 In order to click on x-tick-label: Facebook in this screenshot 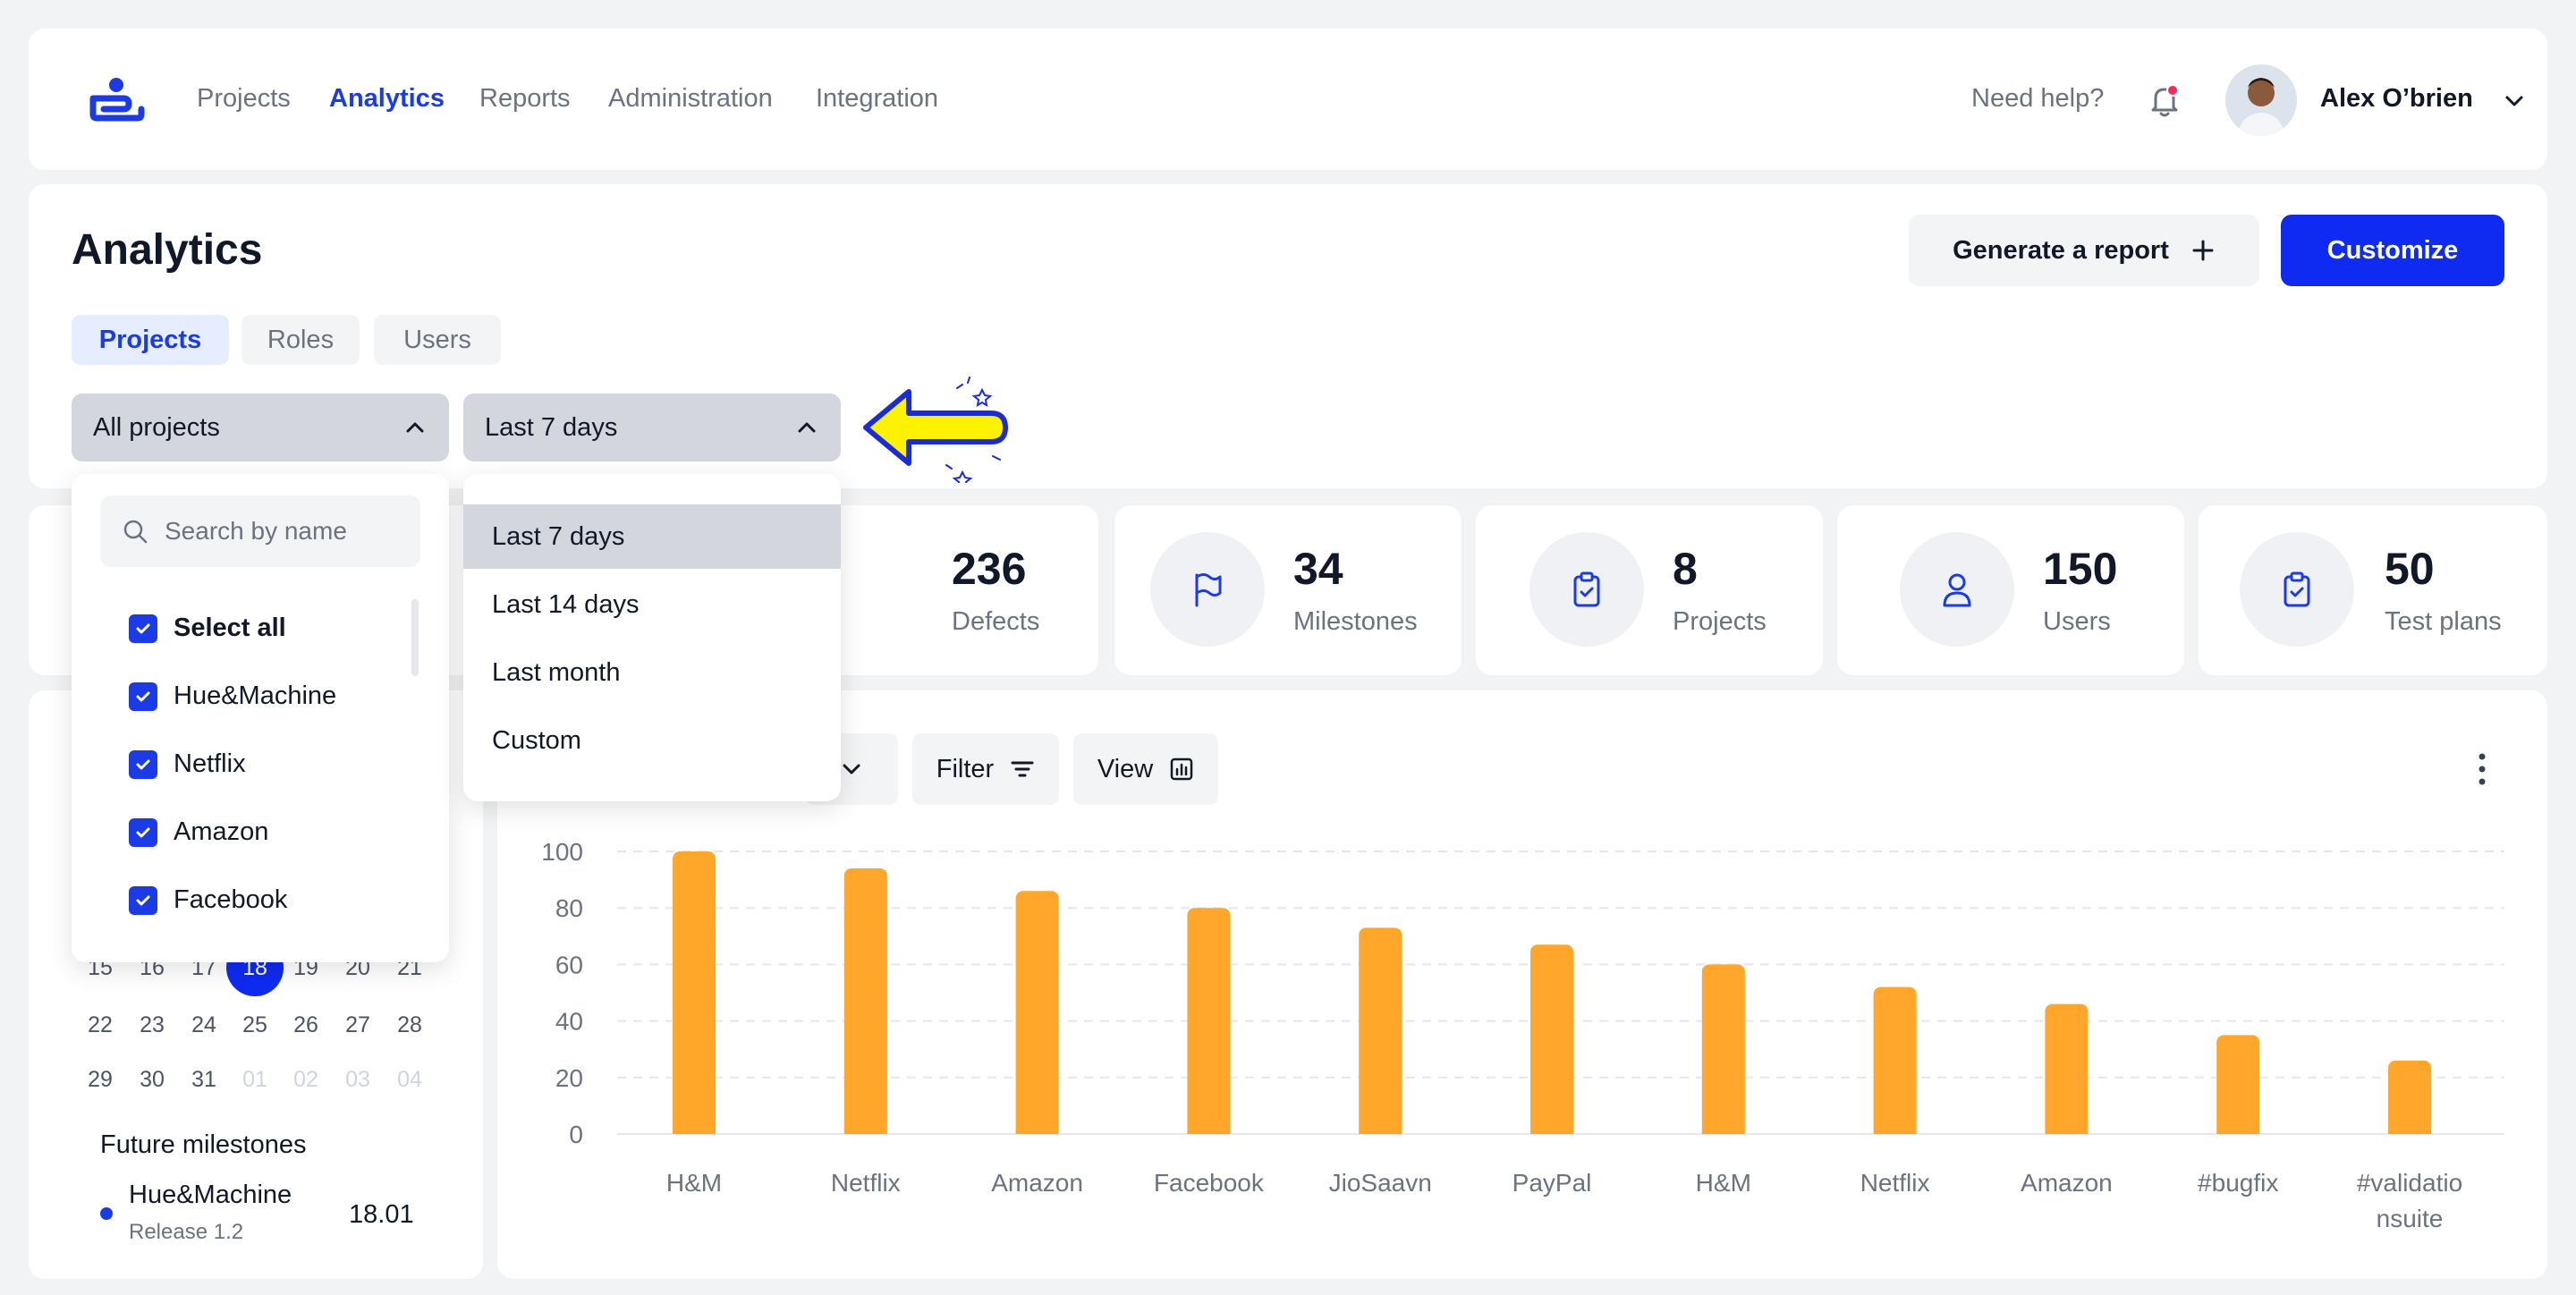, I will do `click(1209, 1183)`.